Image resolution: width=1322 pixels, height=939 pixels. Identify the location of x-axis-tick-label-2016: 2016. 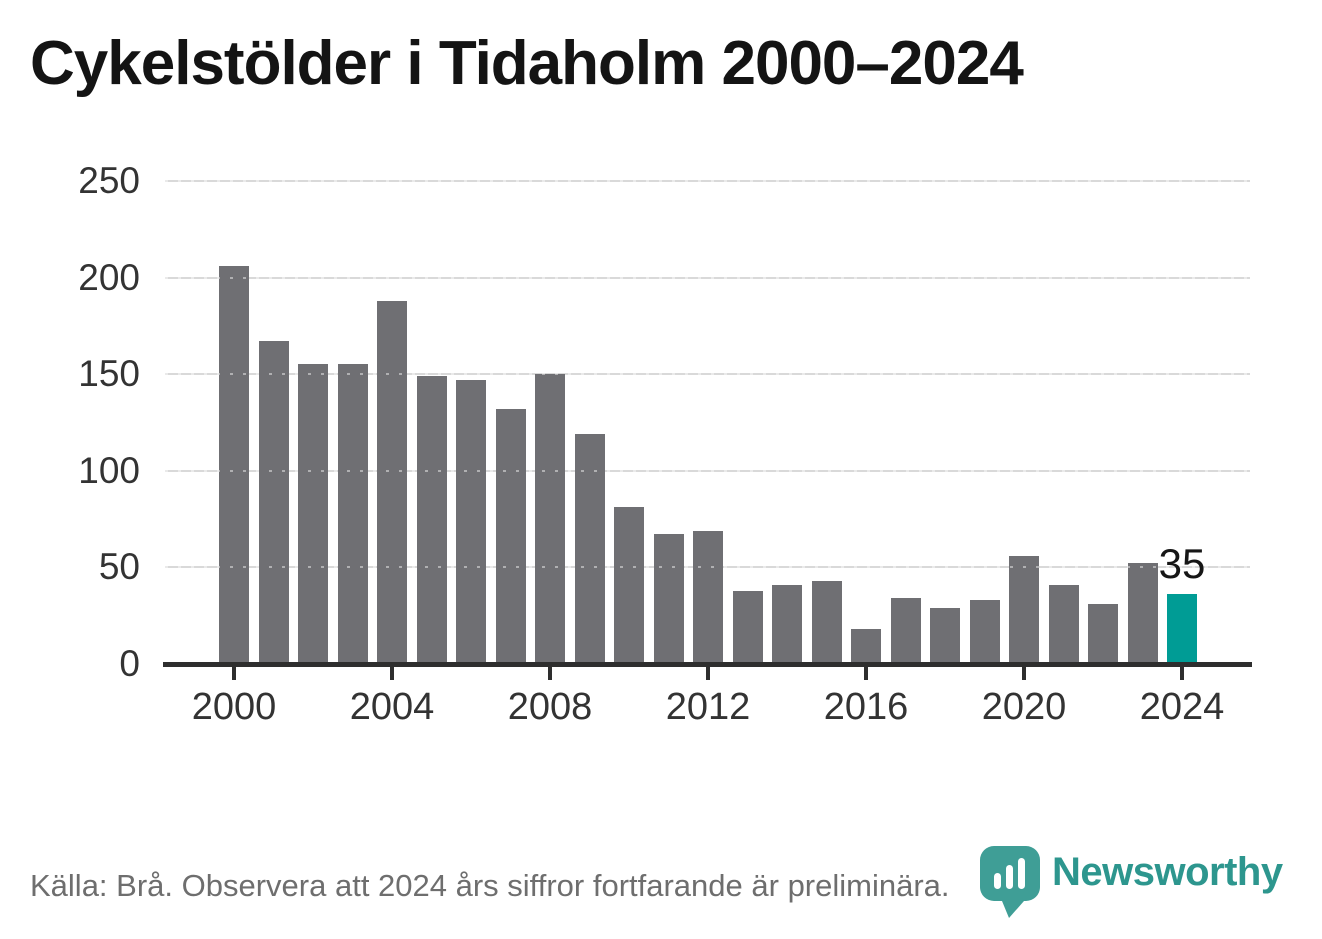
(866, 707).